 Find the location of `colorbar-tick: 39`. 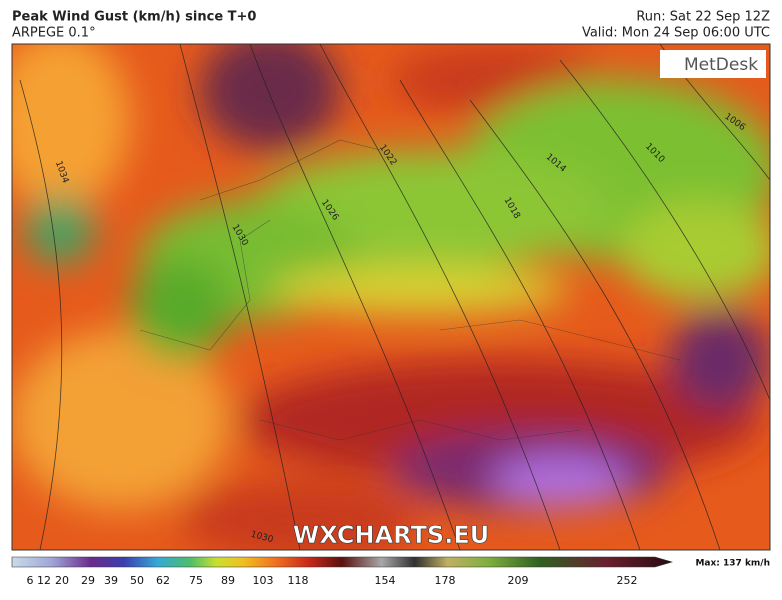

colorbar-tick: 39 is located at coordinates (111, 580).